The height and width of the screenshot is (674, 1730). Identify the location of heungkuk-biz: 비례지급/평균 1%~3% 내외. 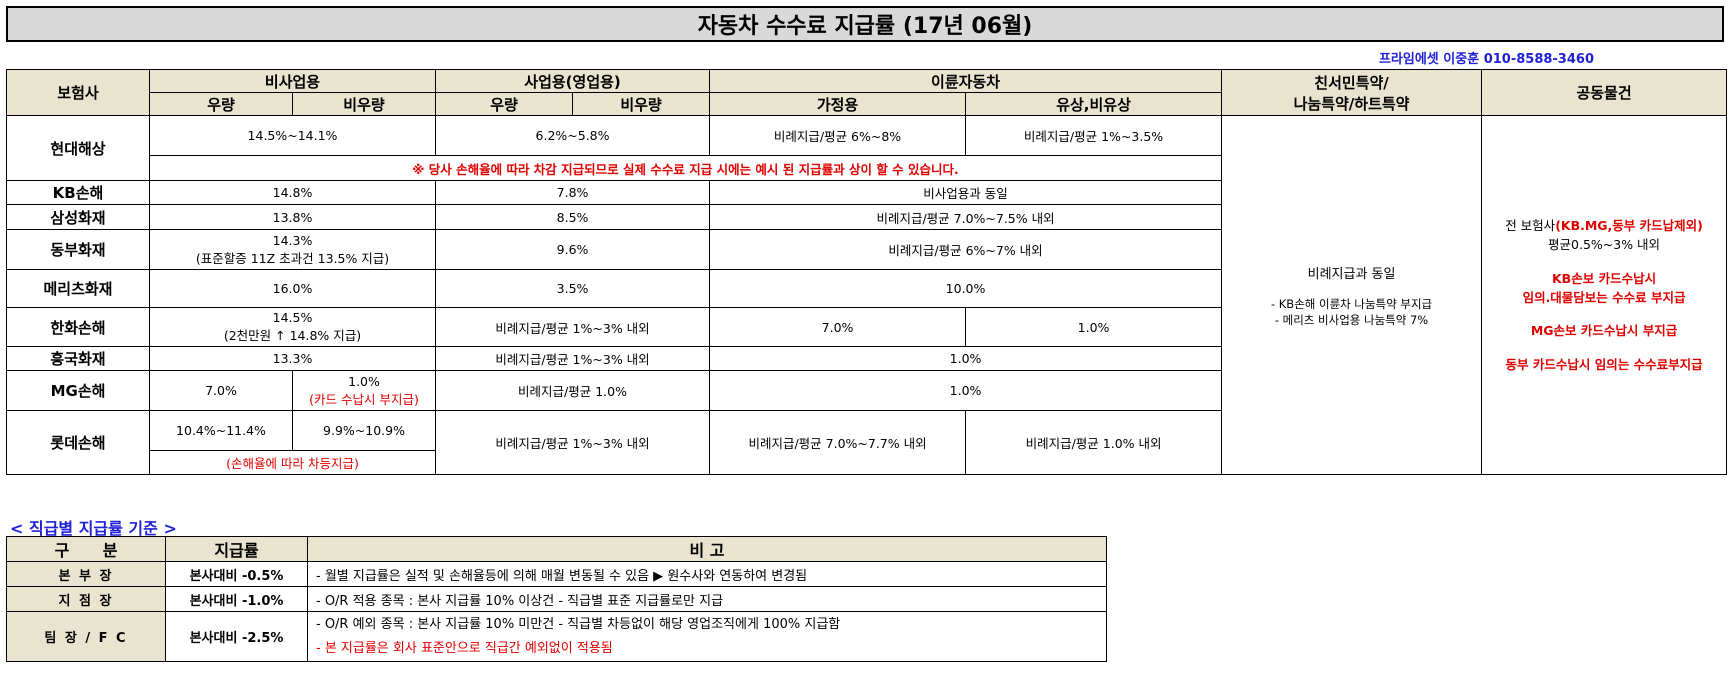
(573, 358).